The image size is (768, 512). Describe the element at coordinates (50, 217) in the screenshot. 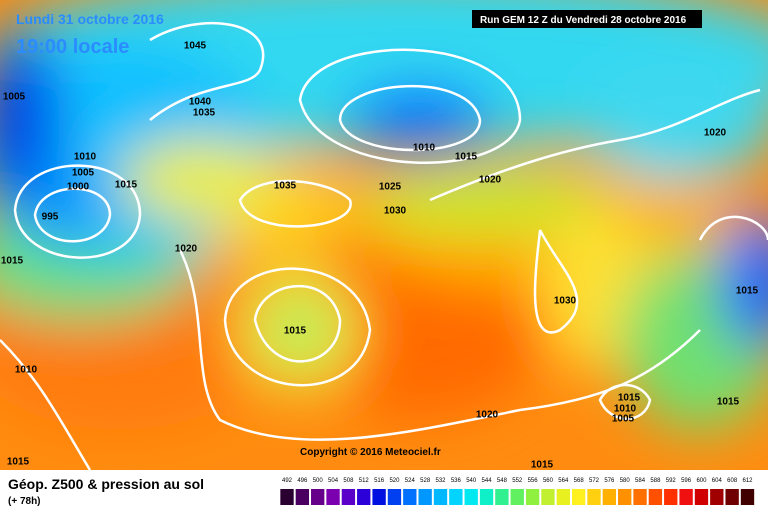

I see `isobar-label: 995` at that location.